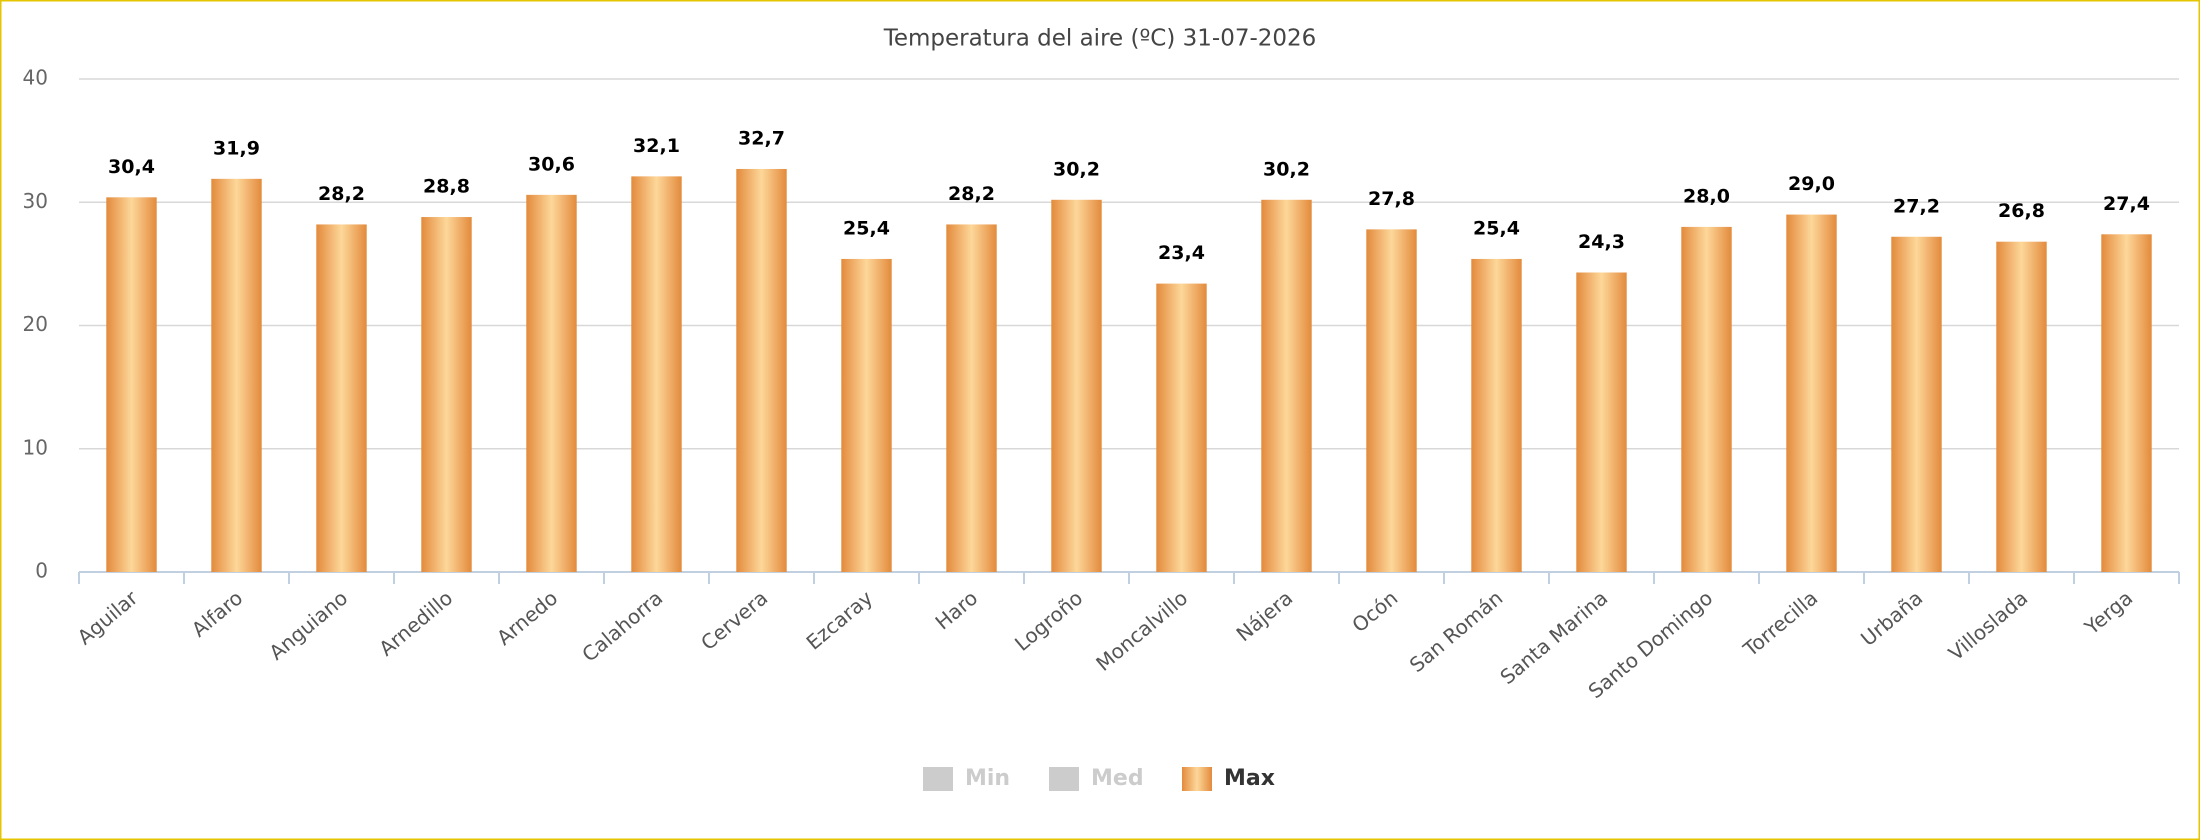 The width and height of the screenshot is (2200, 840). Describe the element at coordinates (622, 626) in the screenshot. I see `x-tick-label: Calahorra` at that location.